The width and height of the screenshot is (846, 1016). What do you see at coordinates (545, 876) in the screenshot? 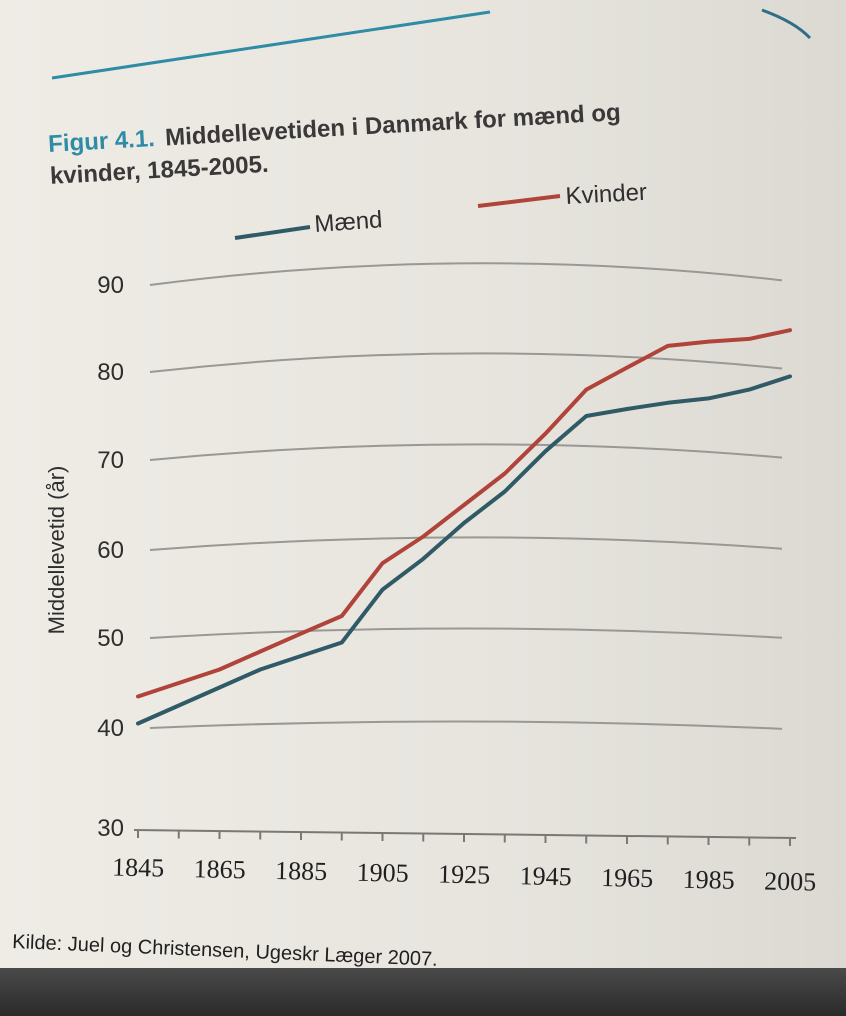
I see `x-tick-label: 1945` at bounding box center [545, 876].